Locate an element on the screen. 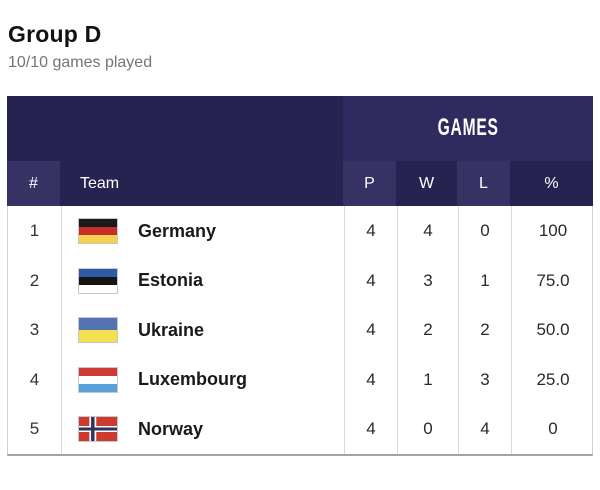 The image size is (600, 490). games-group-header: GAMES is located at coordinates (468, 129).